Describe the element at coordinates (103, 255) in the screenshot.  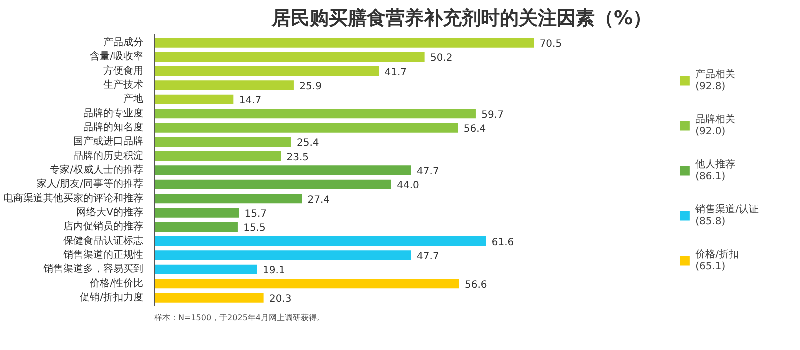
I see `y-tick-label: 销售渠道的正规性` at that location.